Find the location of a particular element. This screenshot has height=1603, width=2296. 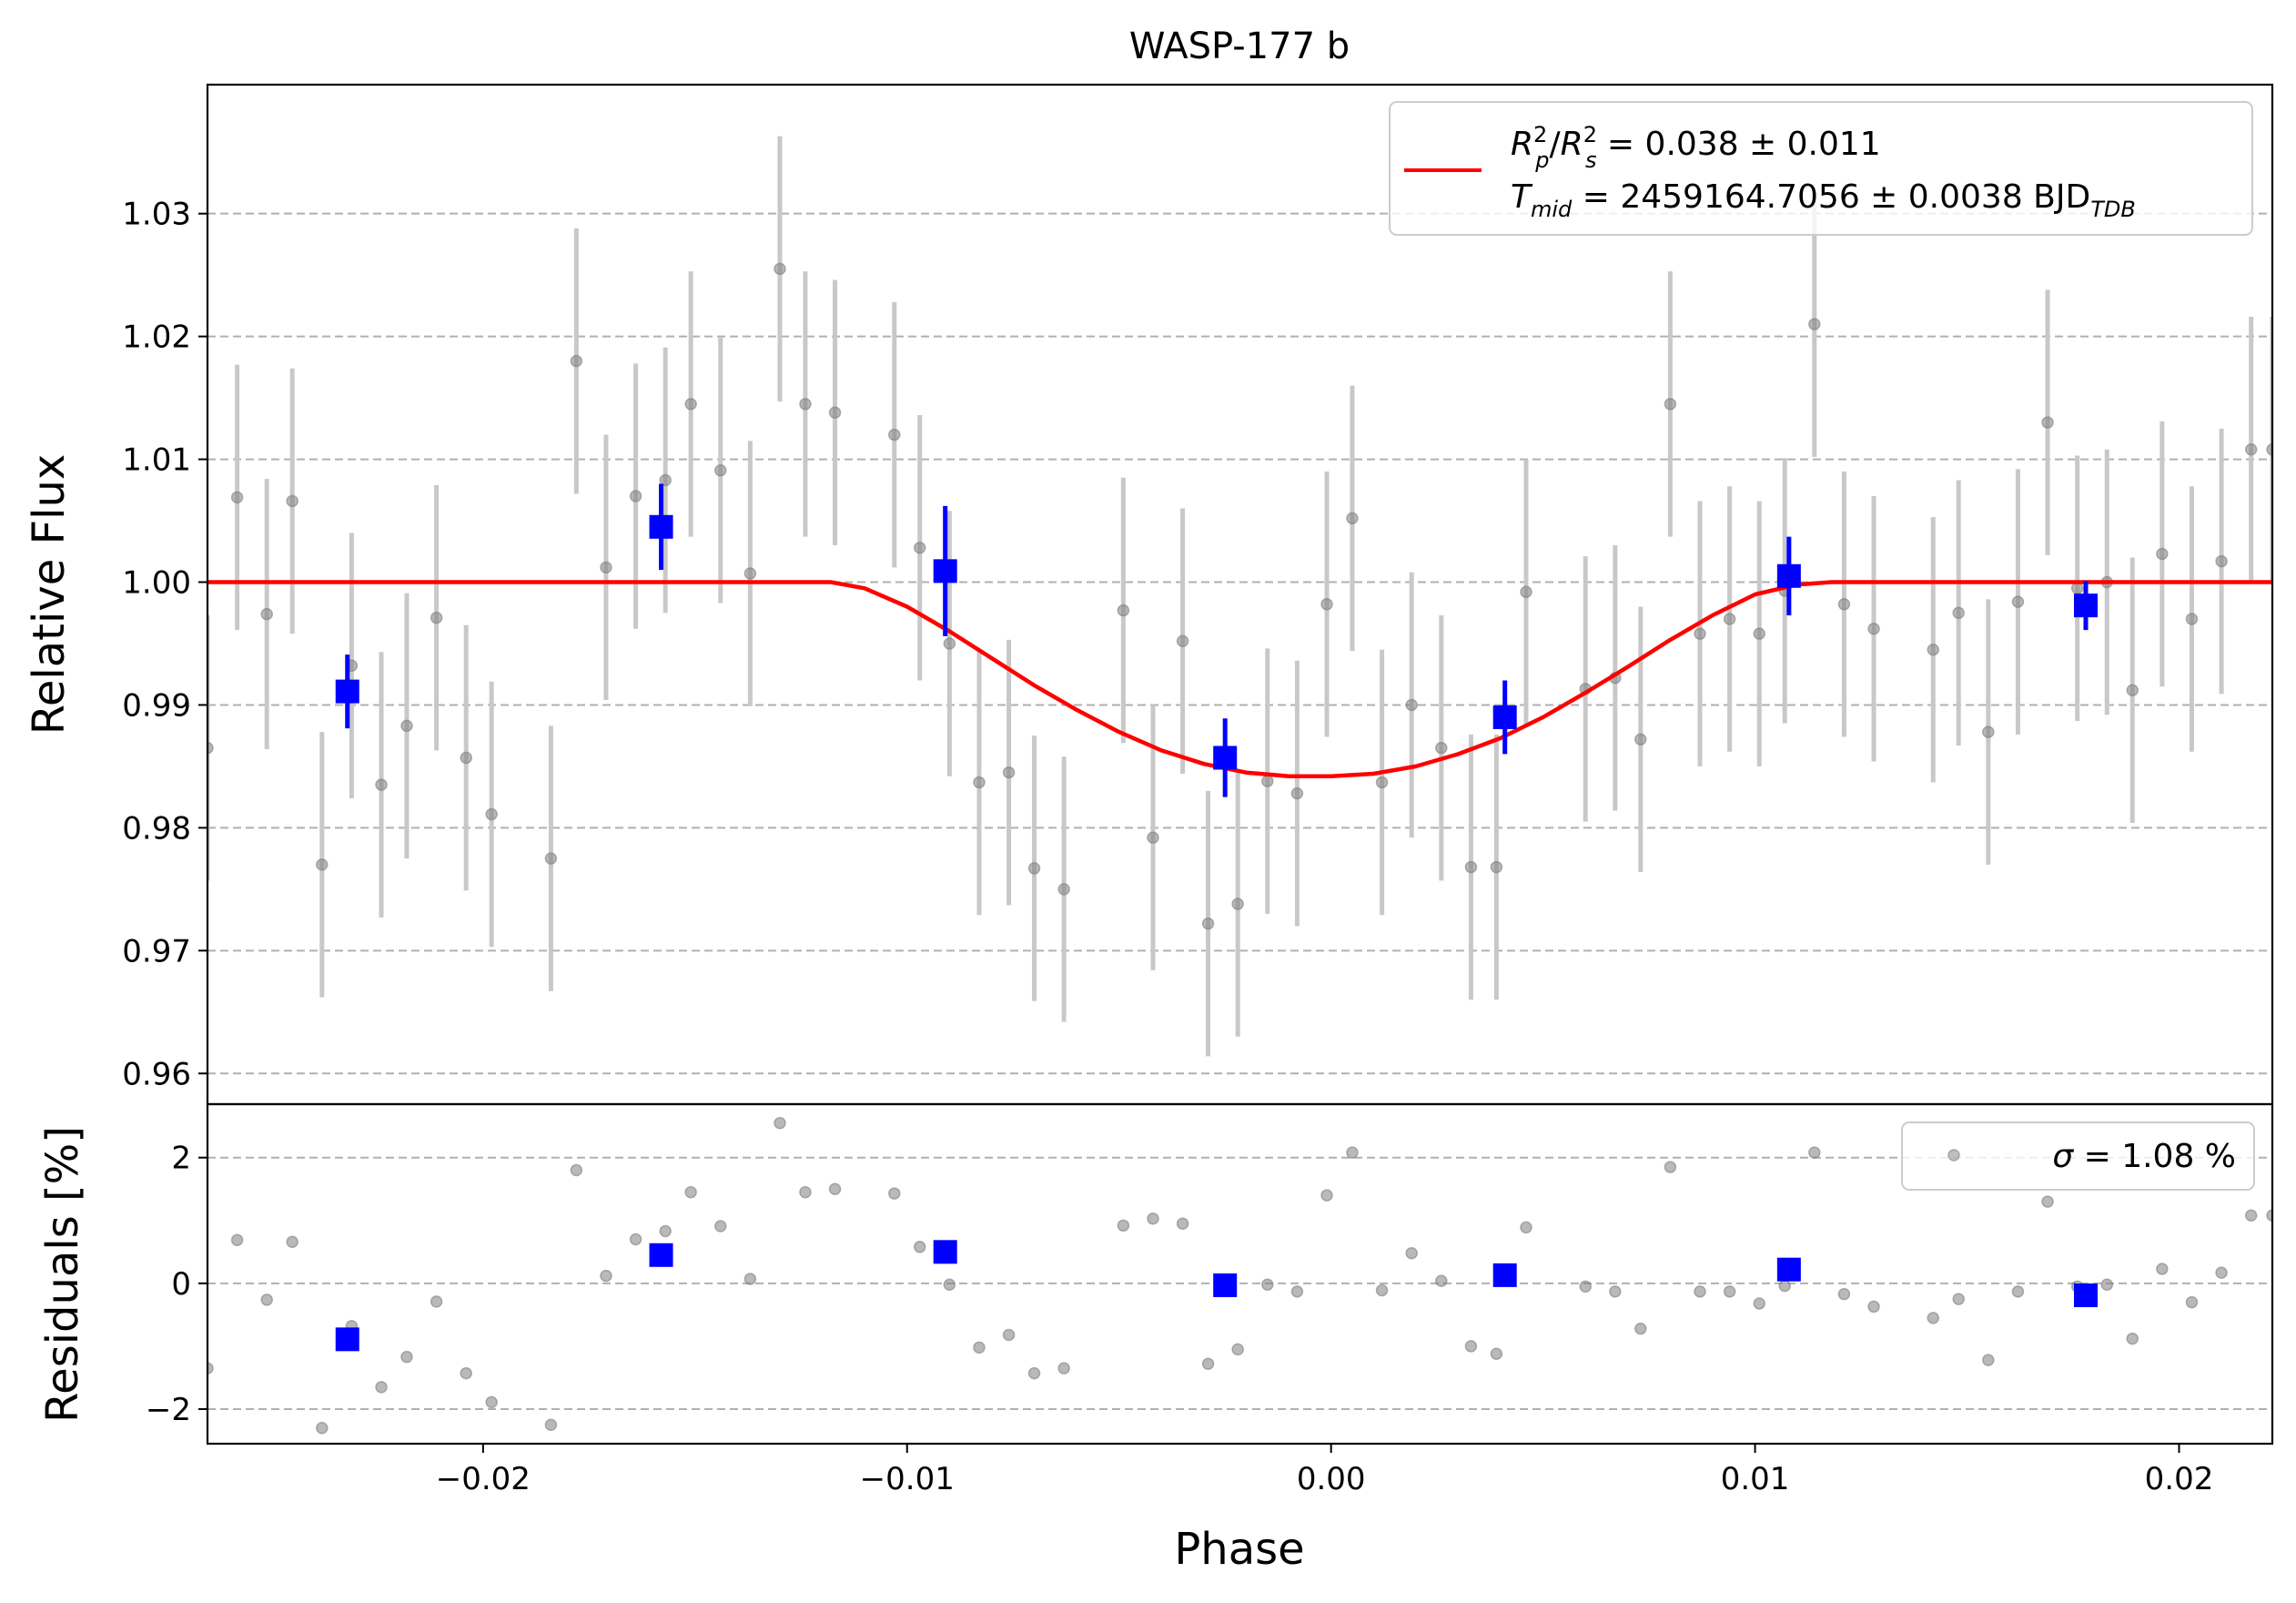

legend-top-box is located at coordinates (1821, 168).